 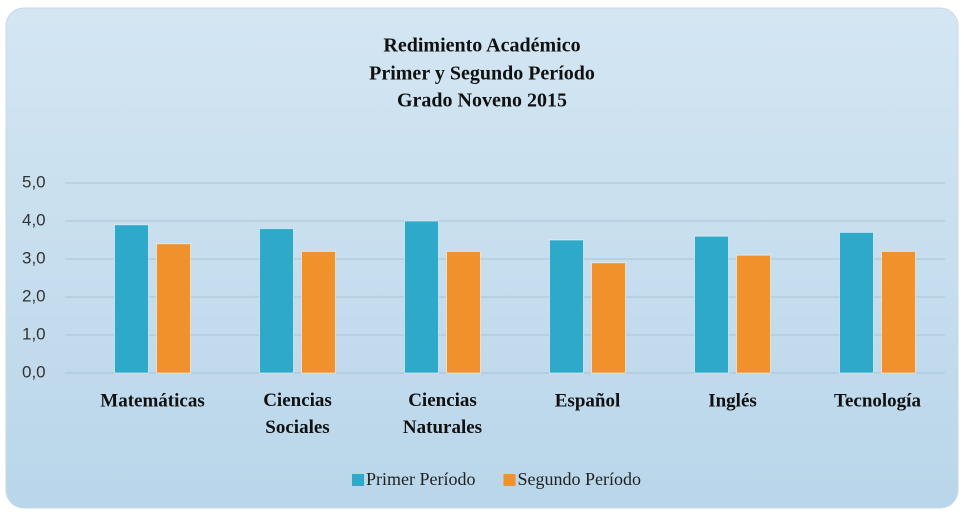 What do you see at coordinates (482, 74) in the screenshot?
I see `chart-title: Primer y Segundo Período` at bounding box center [482, 74].